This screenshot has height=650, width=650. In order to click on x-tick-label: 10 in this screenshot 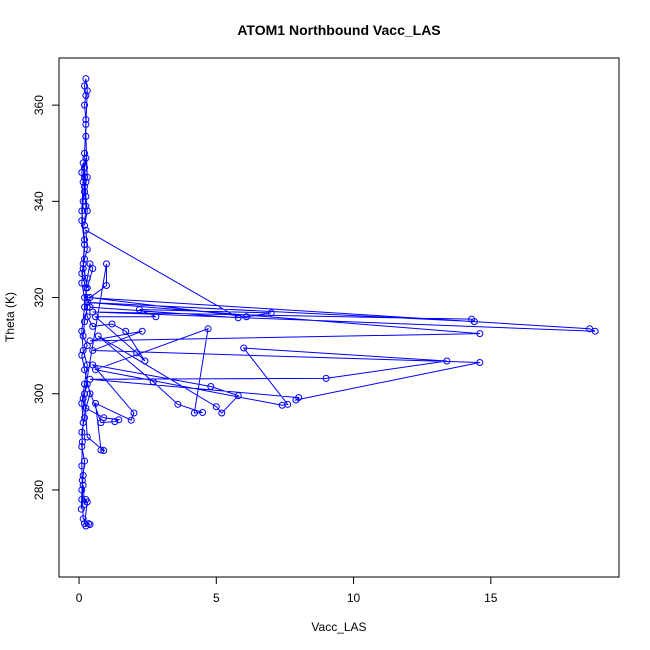, I will do `click(354, 598)`.